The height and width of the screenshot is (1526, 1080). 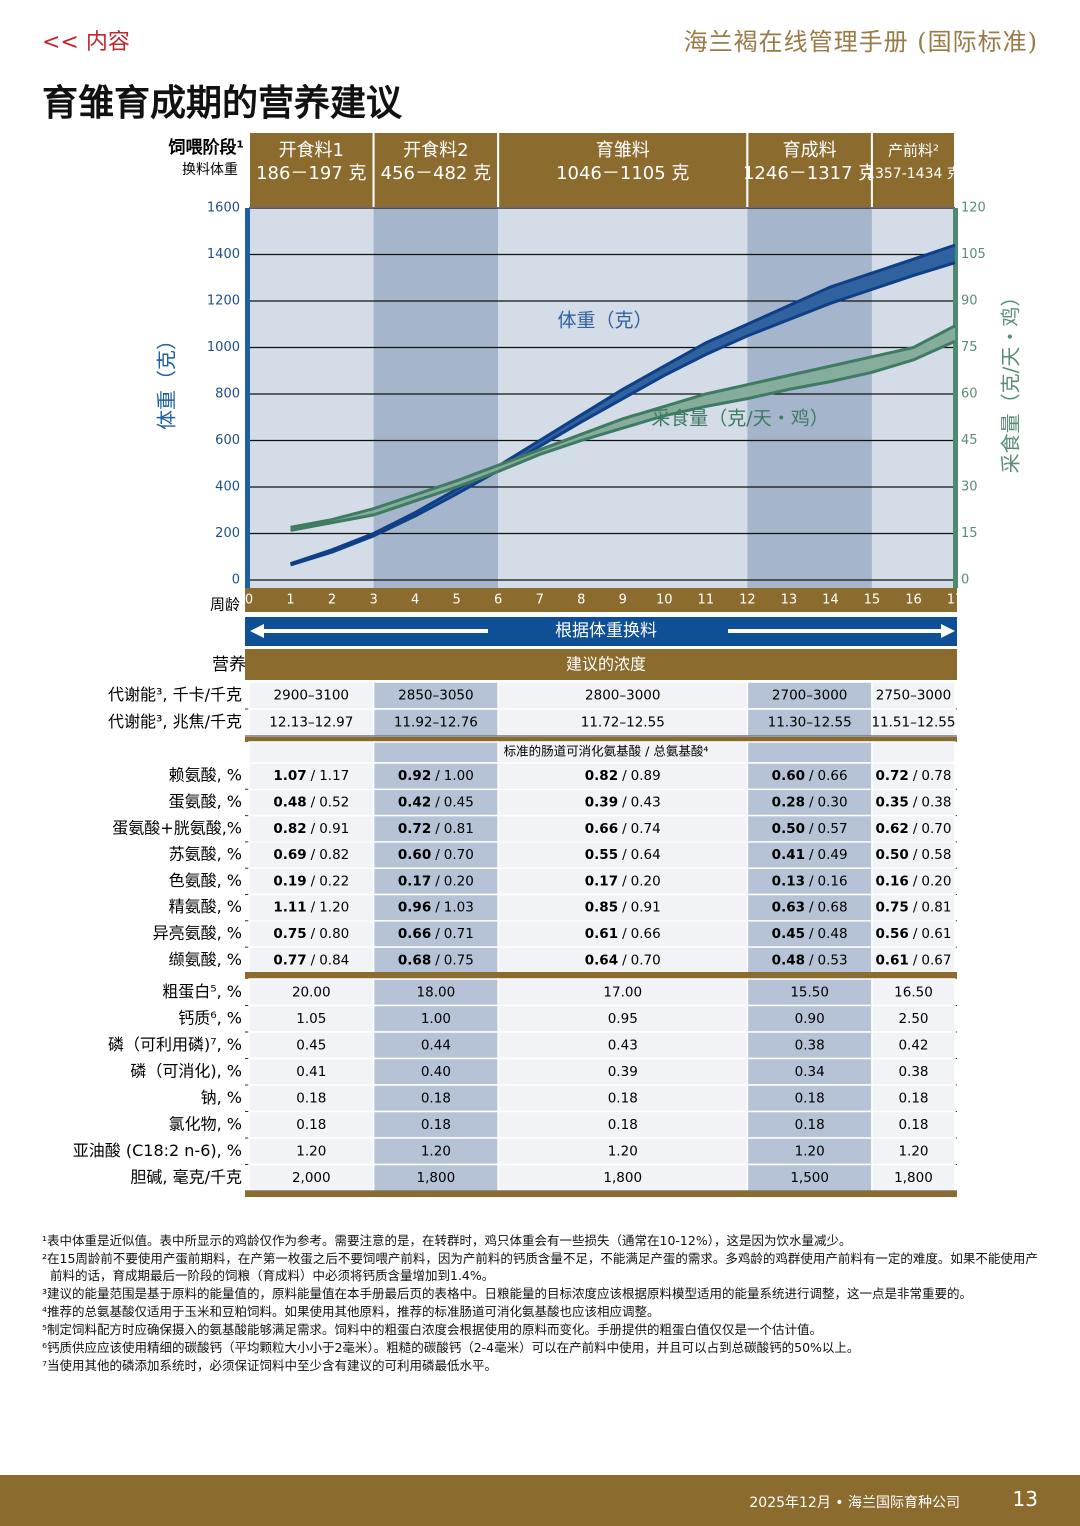 What do you see at coordinates (459, 881) in the screenshot?
I see `cell-total: 0.20` at bounding box center [459, 881].